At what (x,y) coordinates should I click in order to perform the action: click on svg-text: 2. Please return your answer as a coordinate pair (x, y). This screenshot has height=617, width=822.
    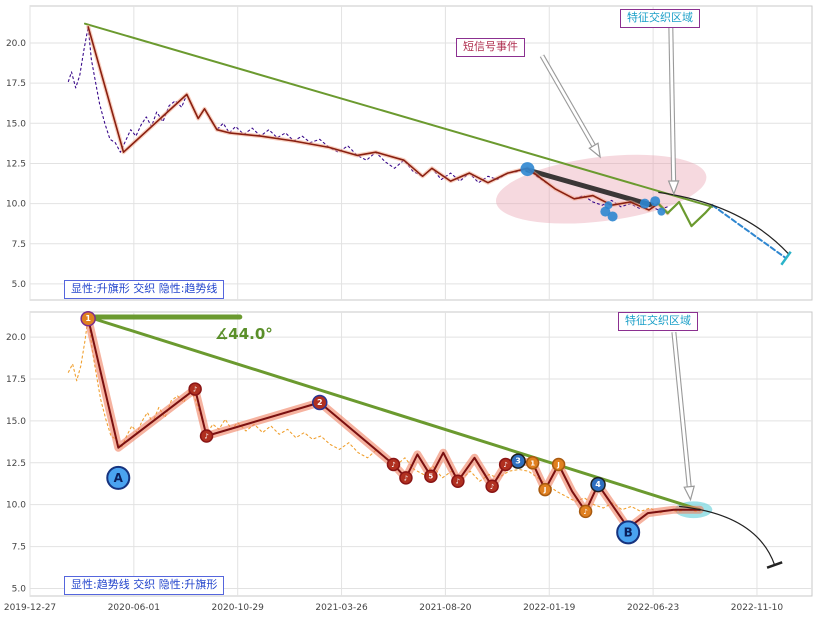
    Looking at the image, I should click on (320, 402).